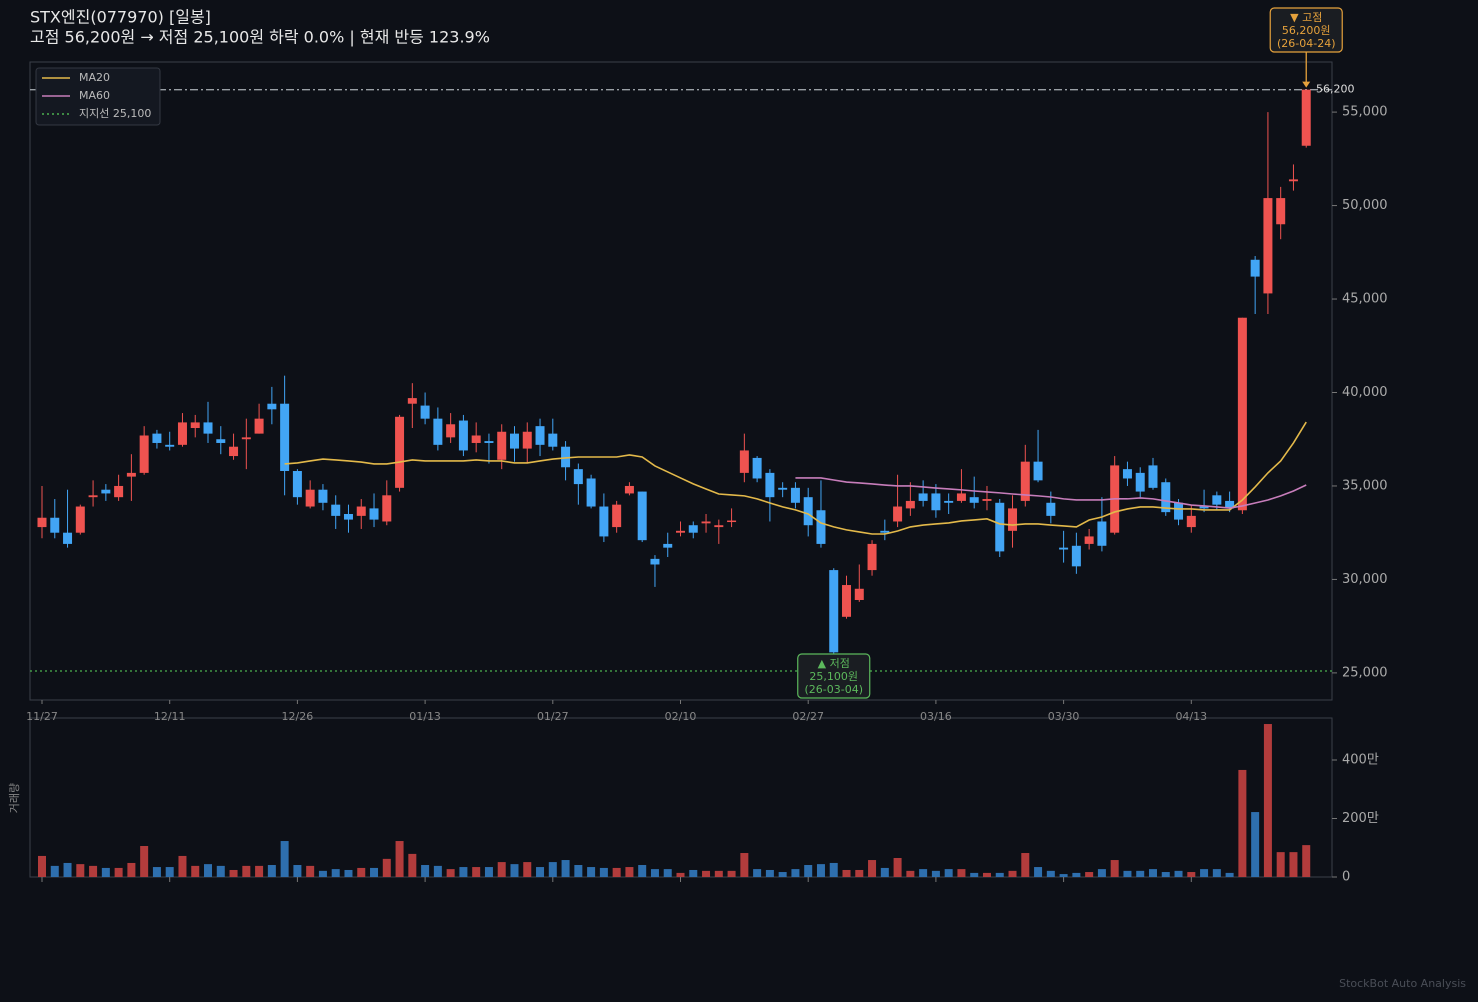  I want to click on annotation-text: (26-04-24), so click(1306, 43).